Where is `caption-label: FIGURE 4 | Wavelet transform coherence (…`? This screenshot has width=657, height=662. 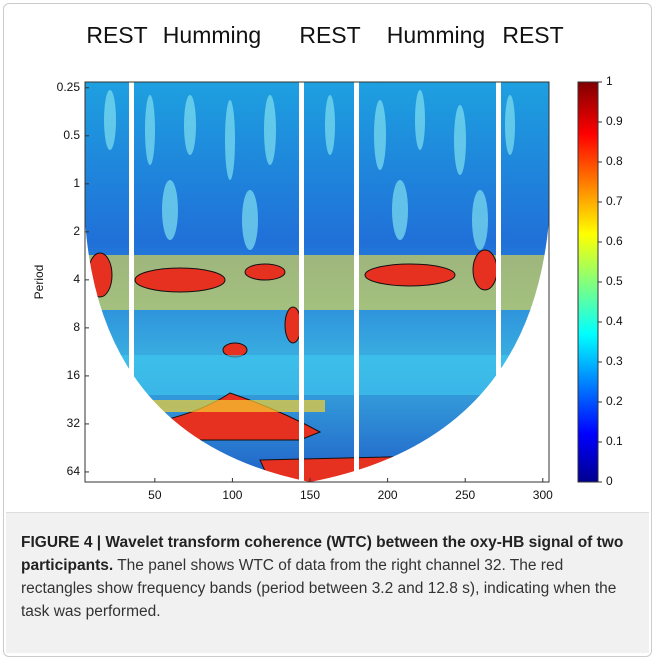
caption-label: FIGURE 4 | Wavelet transform coherence (… is located at coordinates (322, 554).